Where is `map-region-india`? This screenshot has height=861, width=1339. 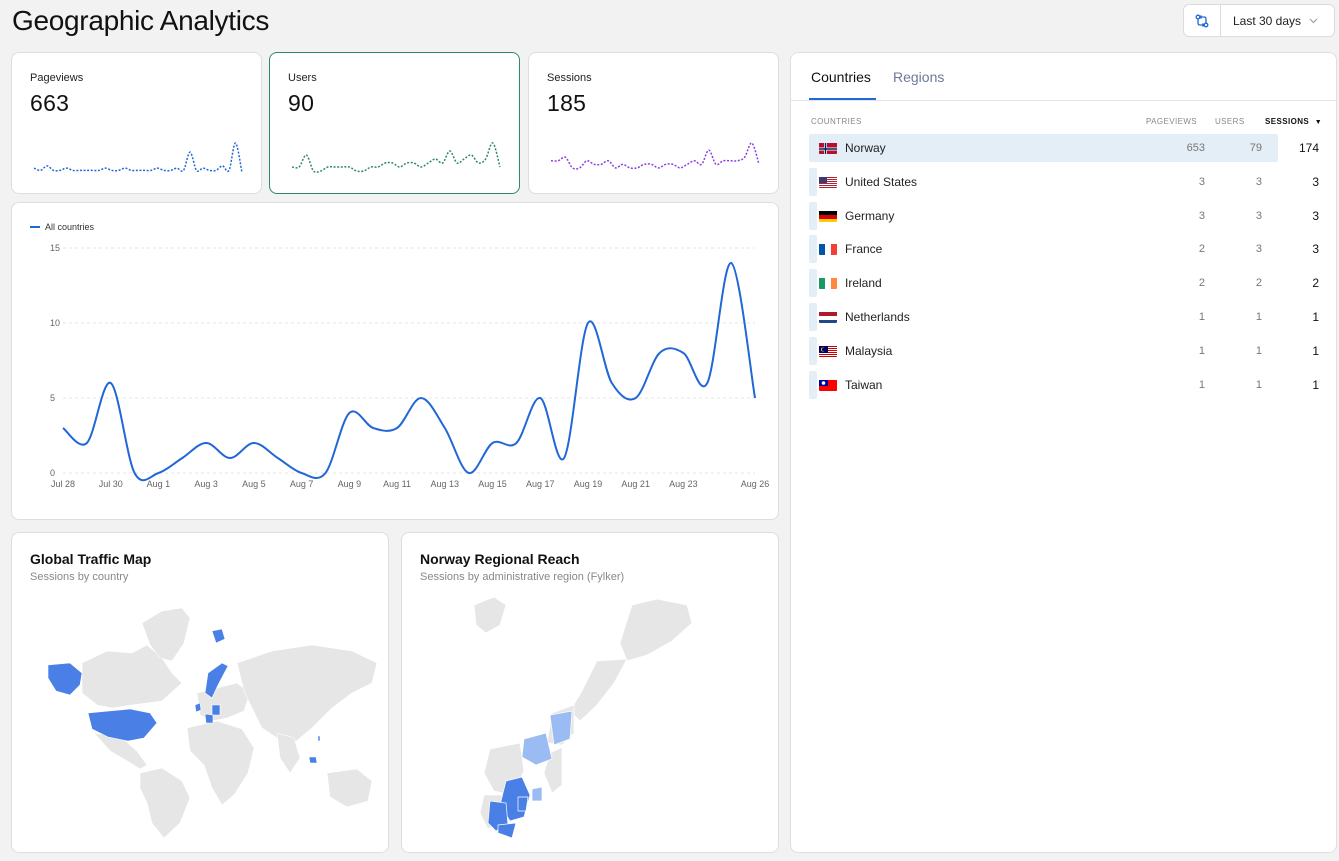 map-region-india is located at coordinates (288, 753).